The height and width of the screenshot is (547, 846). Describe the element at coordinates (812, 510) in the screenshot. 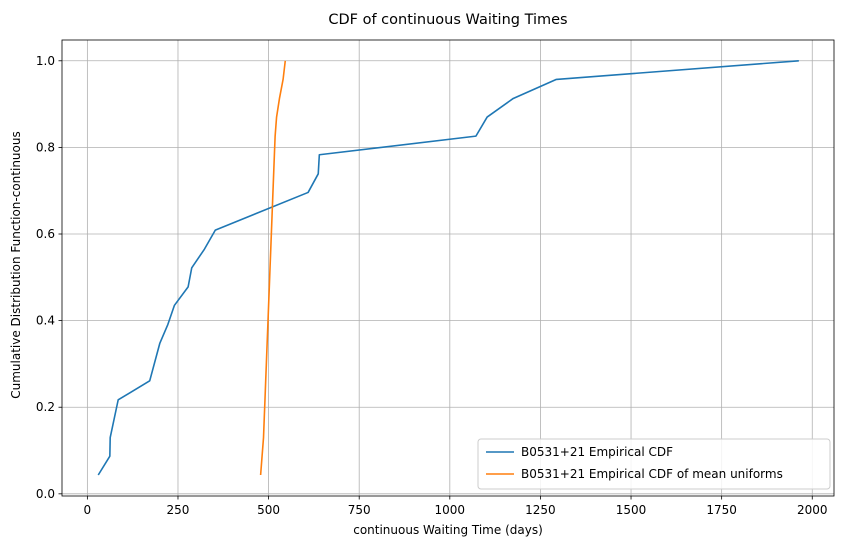

I see `x-tick-label: 2000` at that location.